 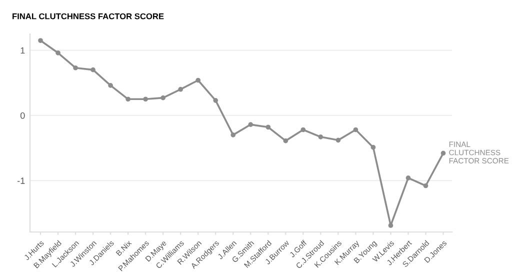 What do you see at coordinates (22, 50) in the screenshot?
I see `y-tick-label: 1` at bounding box center [22, 50].